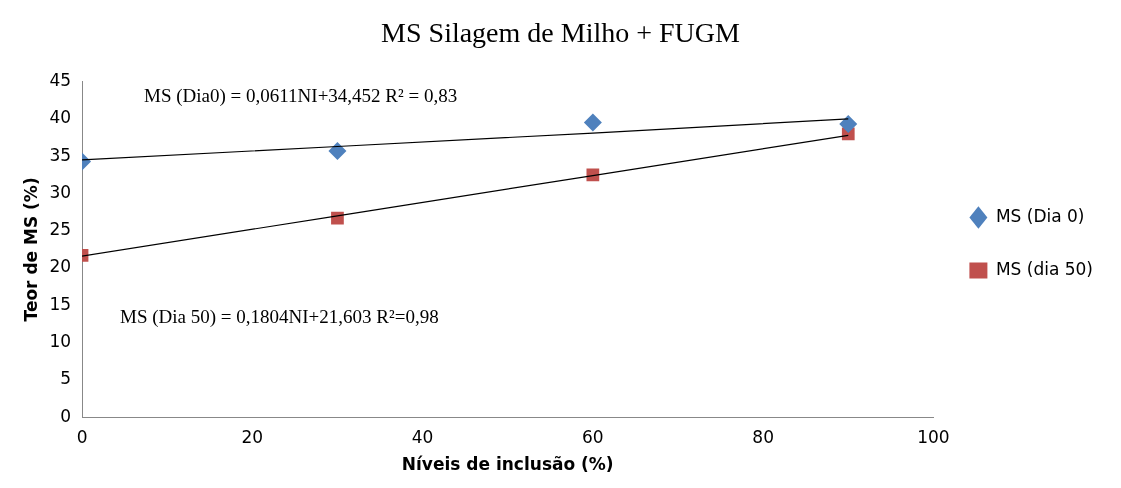  What do you see at coordinates (933, 436) in the screenshot?
I see `x-tick-label: 100` at bounding box center [933, 436].